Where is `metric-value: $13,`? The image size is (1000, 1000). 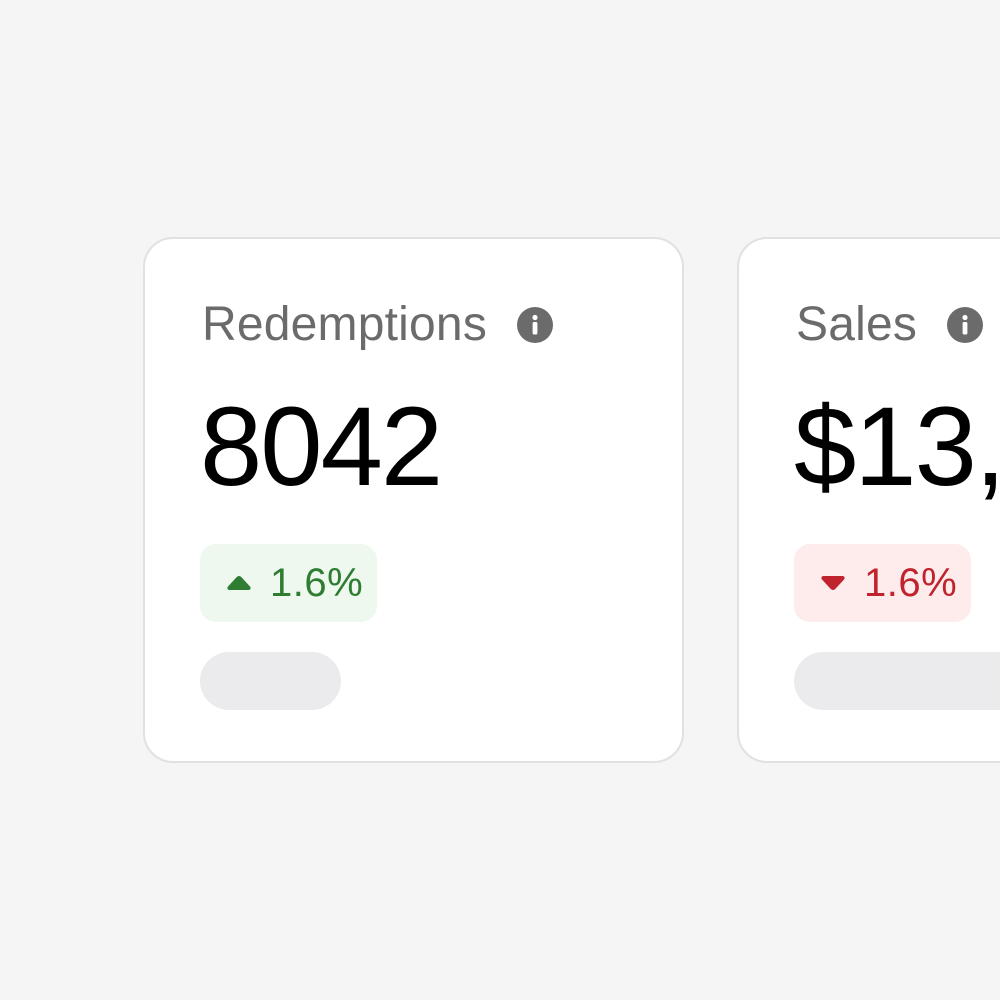
metric-value: $13, is located at coordinates (897, 446).